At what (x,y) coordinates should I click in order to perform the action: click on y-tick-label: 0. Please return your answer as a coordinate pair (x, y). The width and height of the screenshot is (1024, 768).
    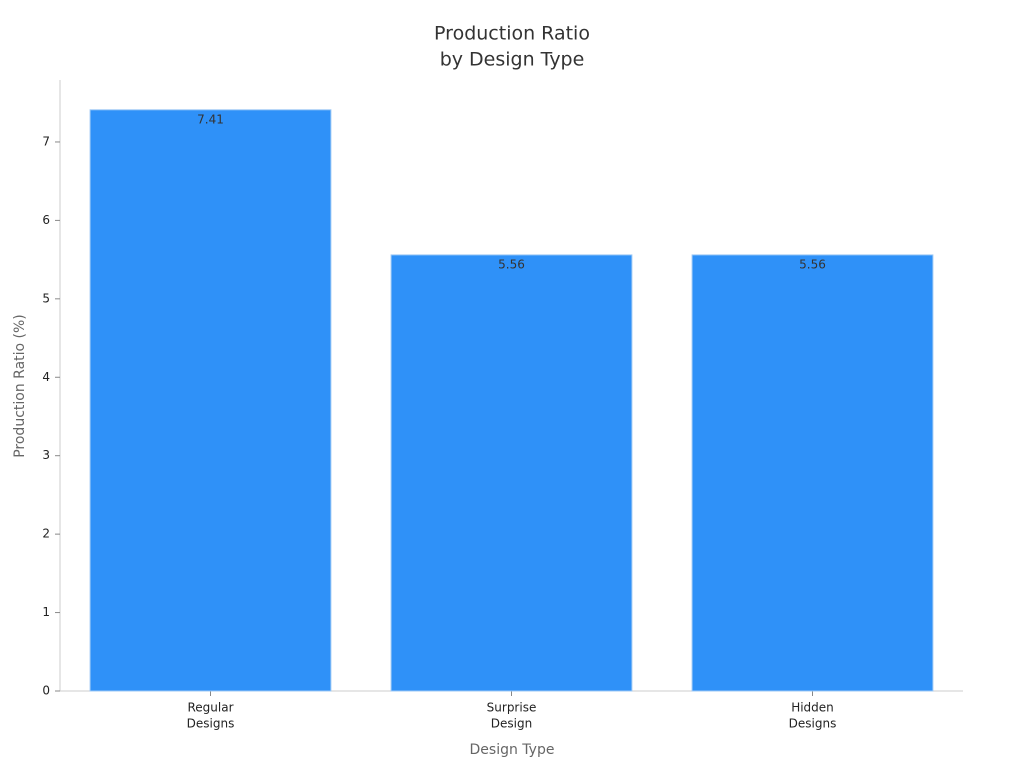
    Looking at the image, I should click on (46, 691).